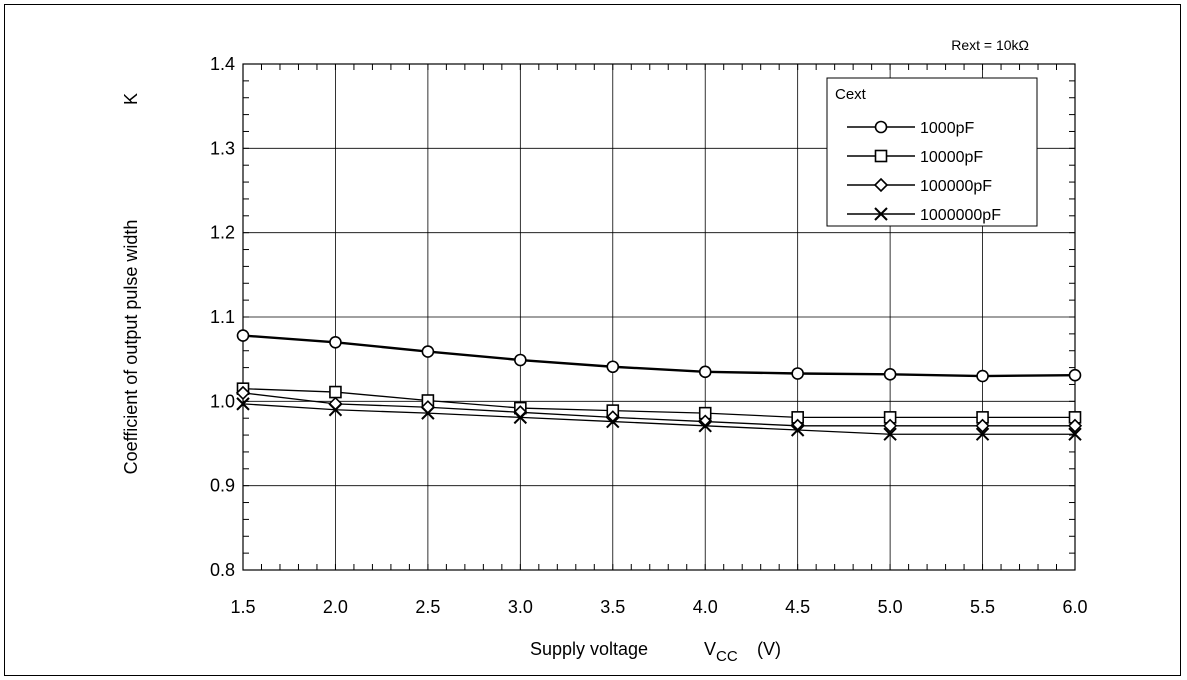  Describe the element at coordinates (982, 607) in the screenshot. I see `x-tick-label: 5.5` at that location.